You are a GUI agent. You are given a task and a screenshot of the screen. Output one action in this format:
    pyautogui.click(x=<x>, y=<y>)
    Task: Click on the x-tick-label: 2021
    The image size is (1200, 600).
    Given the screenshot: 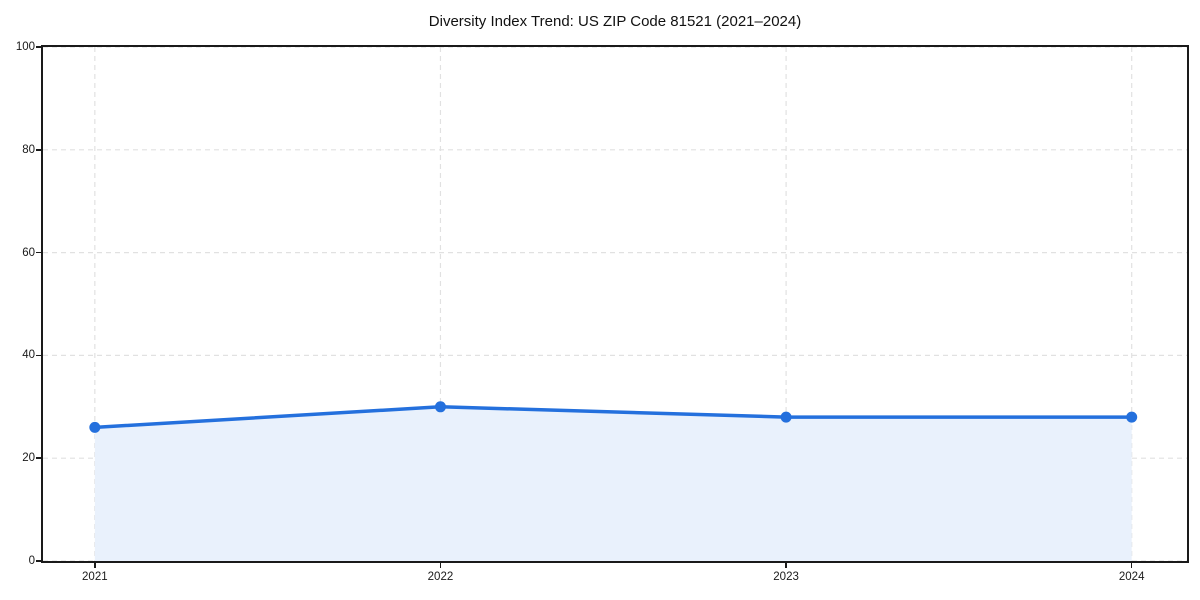 What is the action you would take?
    pyautogui.click(x=95, y=577)
    